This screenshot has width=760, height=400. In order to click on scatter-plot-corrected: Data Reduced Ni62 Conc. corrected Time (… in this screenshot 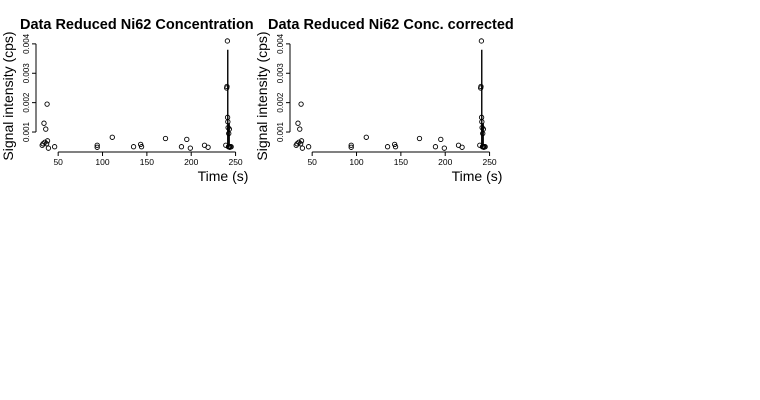, I will do `click(384, 100)`.